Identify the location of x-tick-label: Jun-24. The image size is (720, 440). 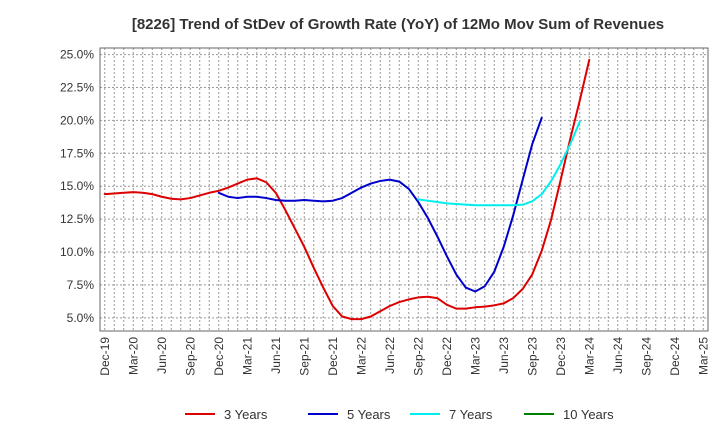
(618, 355).